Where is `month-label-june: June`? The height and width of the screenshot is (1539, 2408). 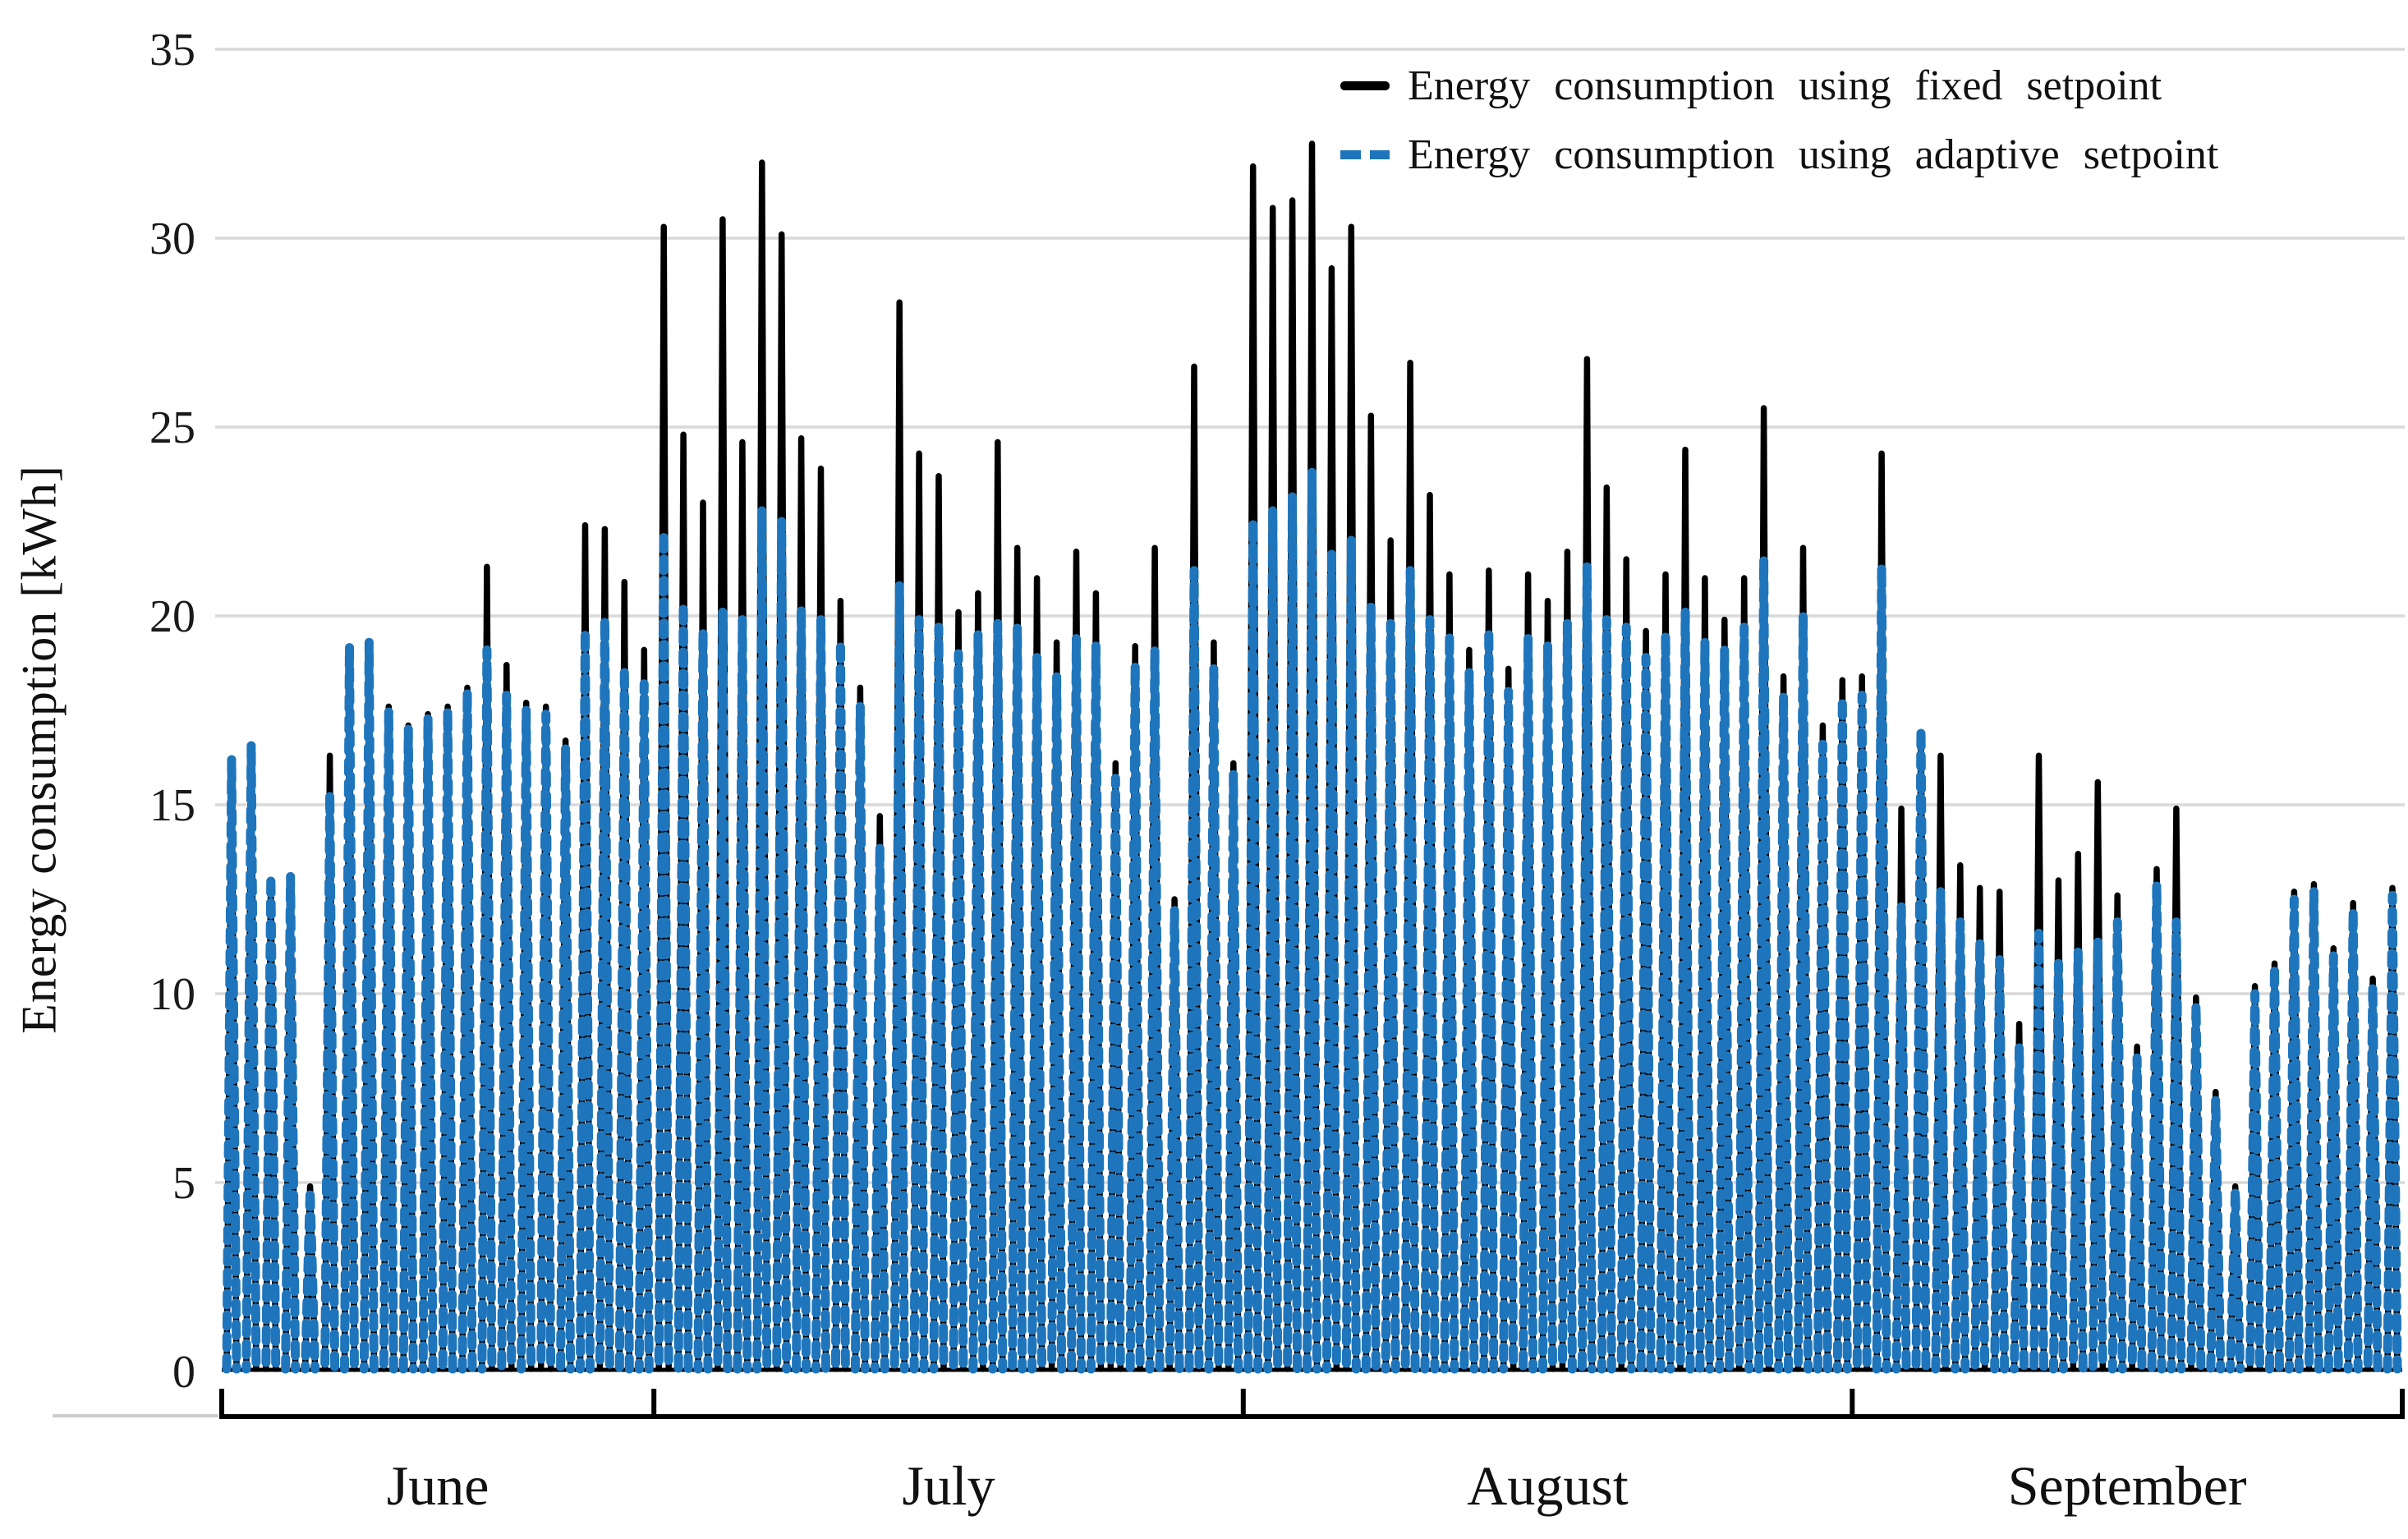 month-label-june: June is located at coordinates (438, 1486).